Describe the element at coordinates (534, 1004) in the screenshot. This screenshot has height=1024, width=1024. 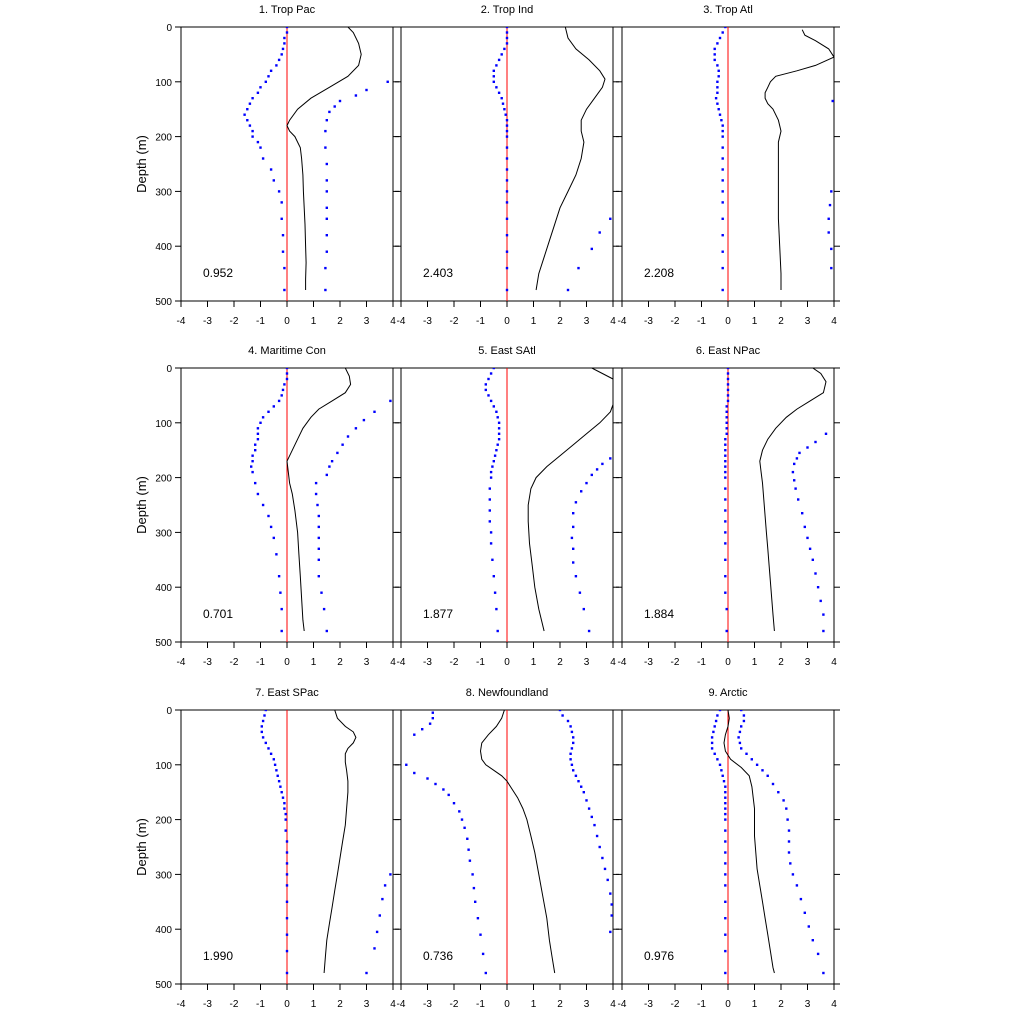
I see `x-tick-label: 1` at that location.